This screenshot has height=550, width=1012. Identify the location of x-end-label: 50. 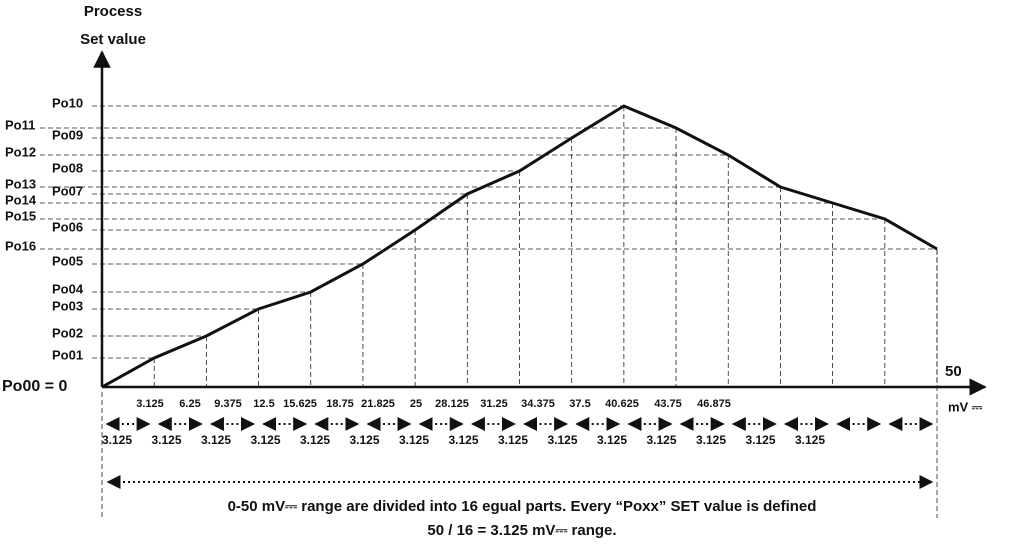
(953, 371).